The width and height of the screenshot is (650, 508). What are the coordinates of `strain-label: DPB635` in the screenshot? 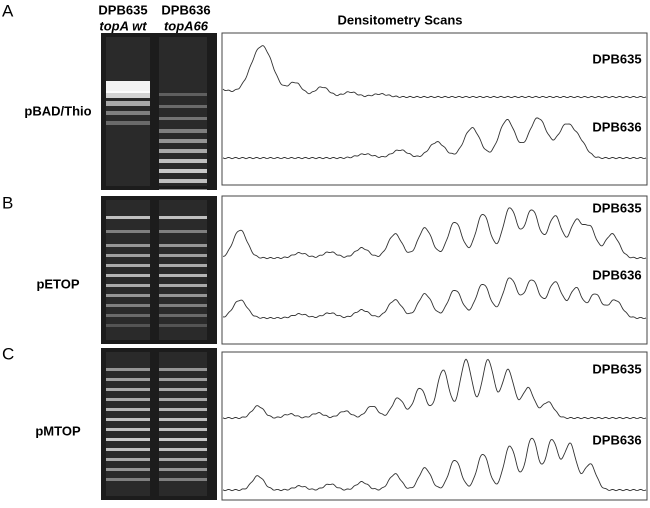 It's located at (122, 9).